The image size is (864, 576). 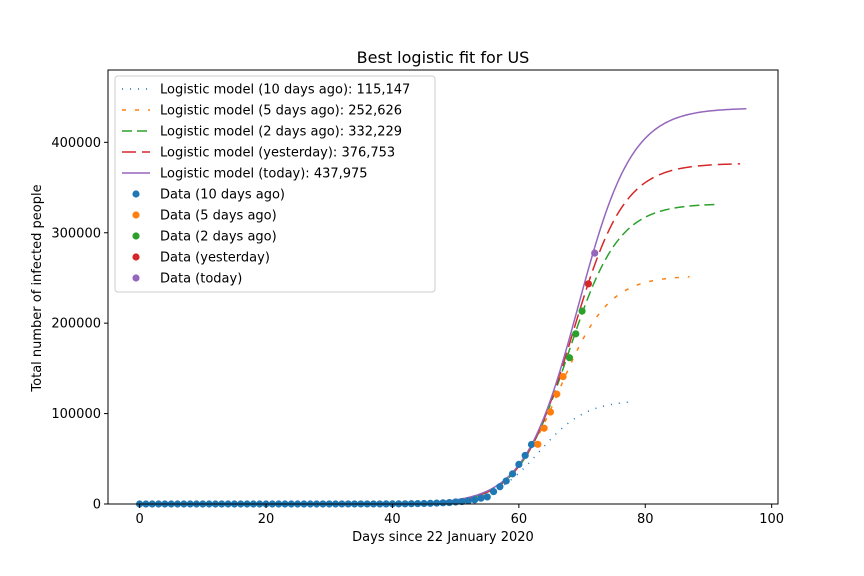 I want to click on x-tick-label: 20, so click(x=266, y=519).